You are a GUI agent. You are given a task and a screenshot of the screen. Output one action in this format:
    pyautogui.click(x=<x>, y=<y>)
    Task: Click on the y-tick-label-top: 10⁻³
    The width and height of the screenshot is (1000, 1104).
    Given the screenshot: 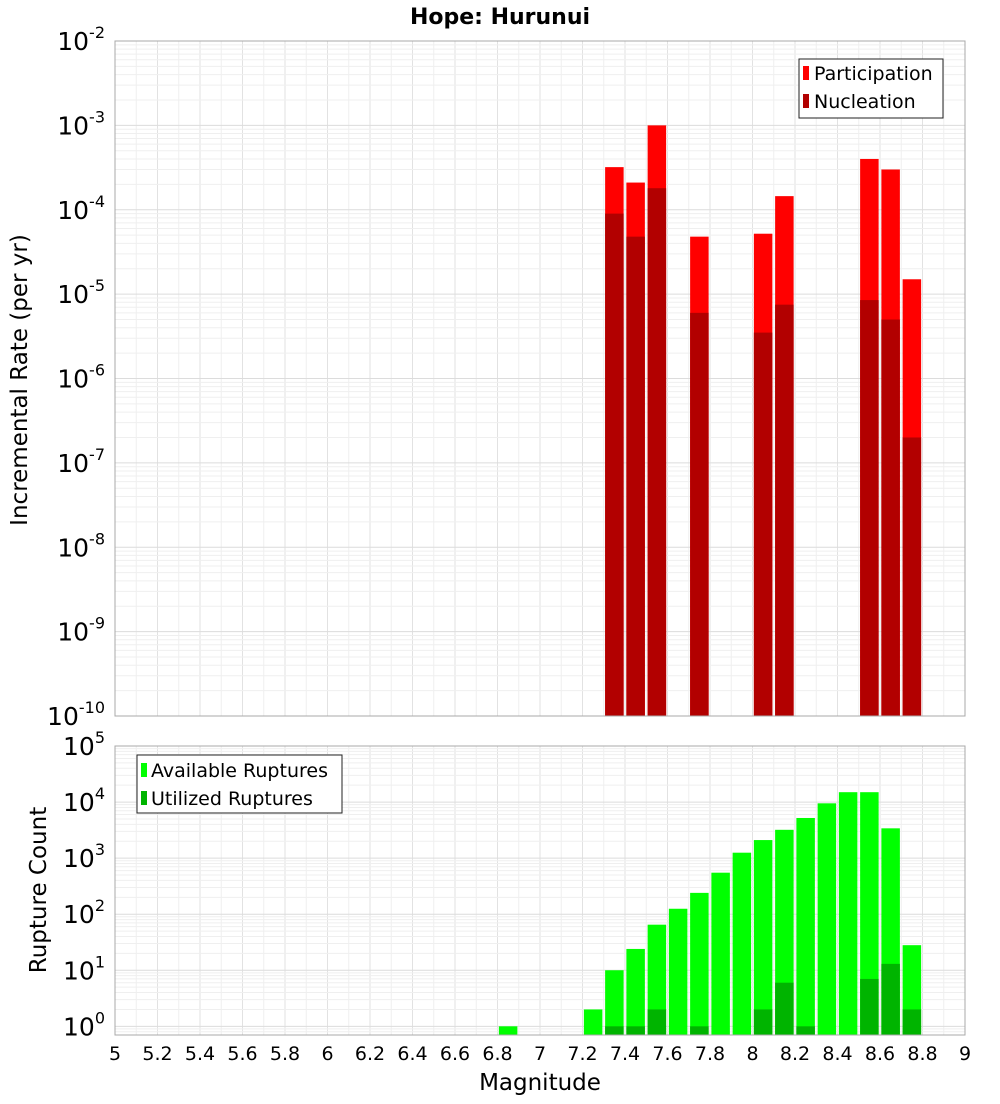 What is the action you would take?
    pyautogui.click(x=81, y=123)
    